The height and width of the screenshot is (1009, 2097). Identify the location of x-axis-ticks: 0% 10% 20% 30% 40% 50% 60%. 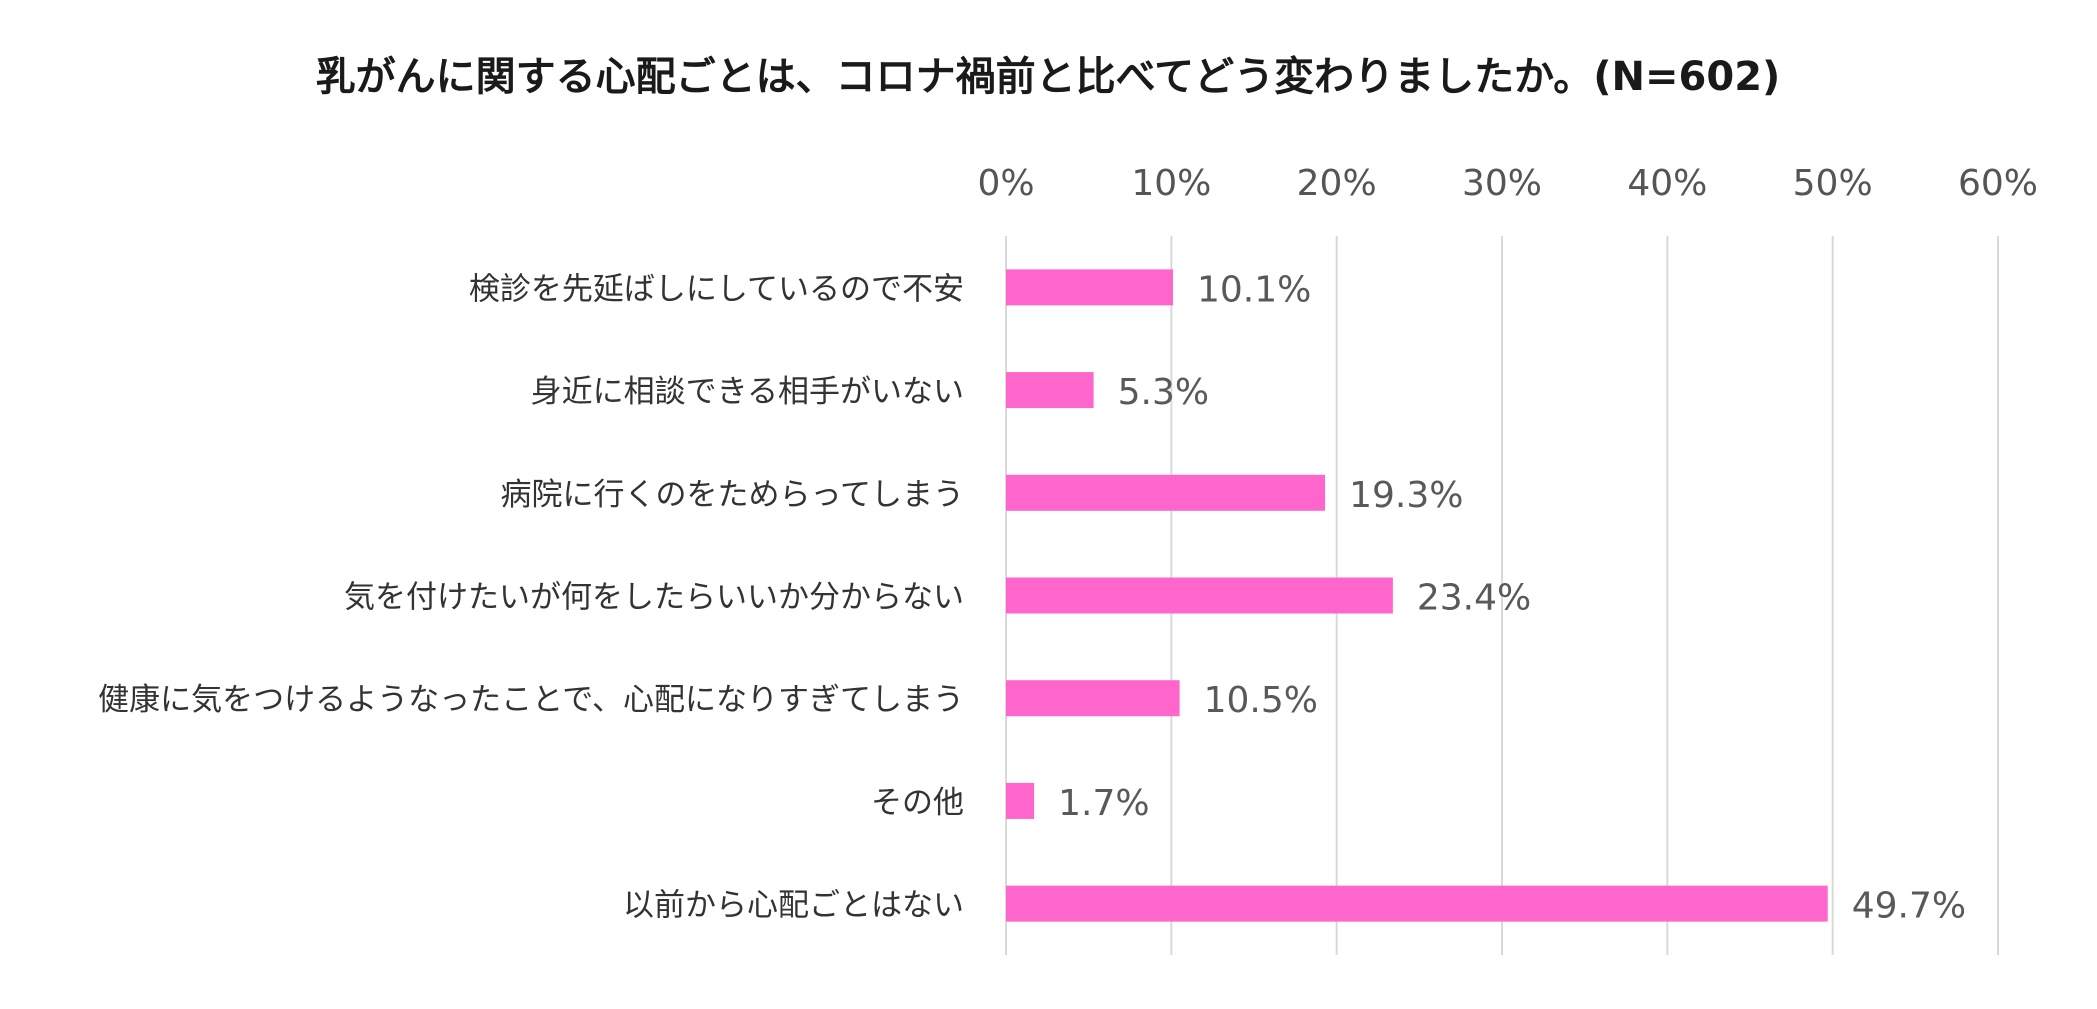
(1507, 183).